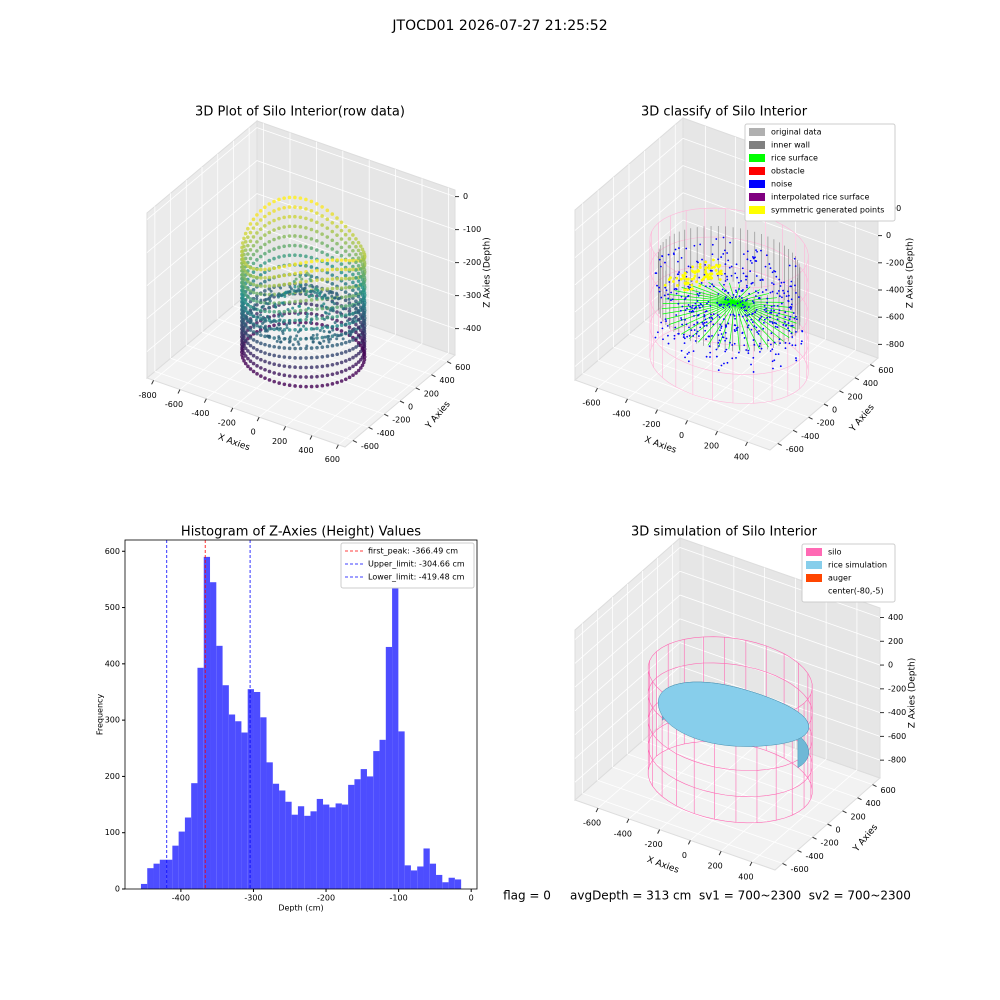 This screenshot has width=1000, height=1000. What do you see at coordinates (591, 403) in the screenshot?
I see `x-tick-label: -600` at bounding box center [591, 403].